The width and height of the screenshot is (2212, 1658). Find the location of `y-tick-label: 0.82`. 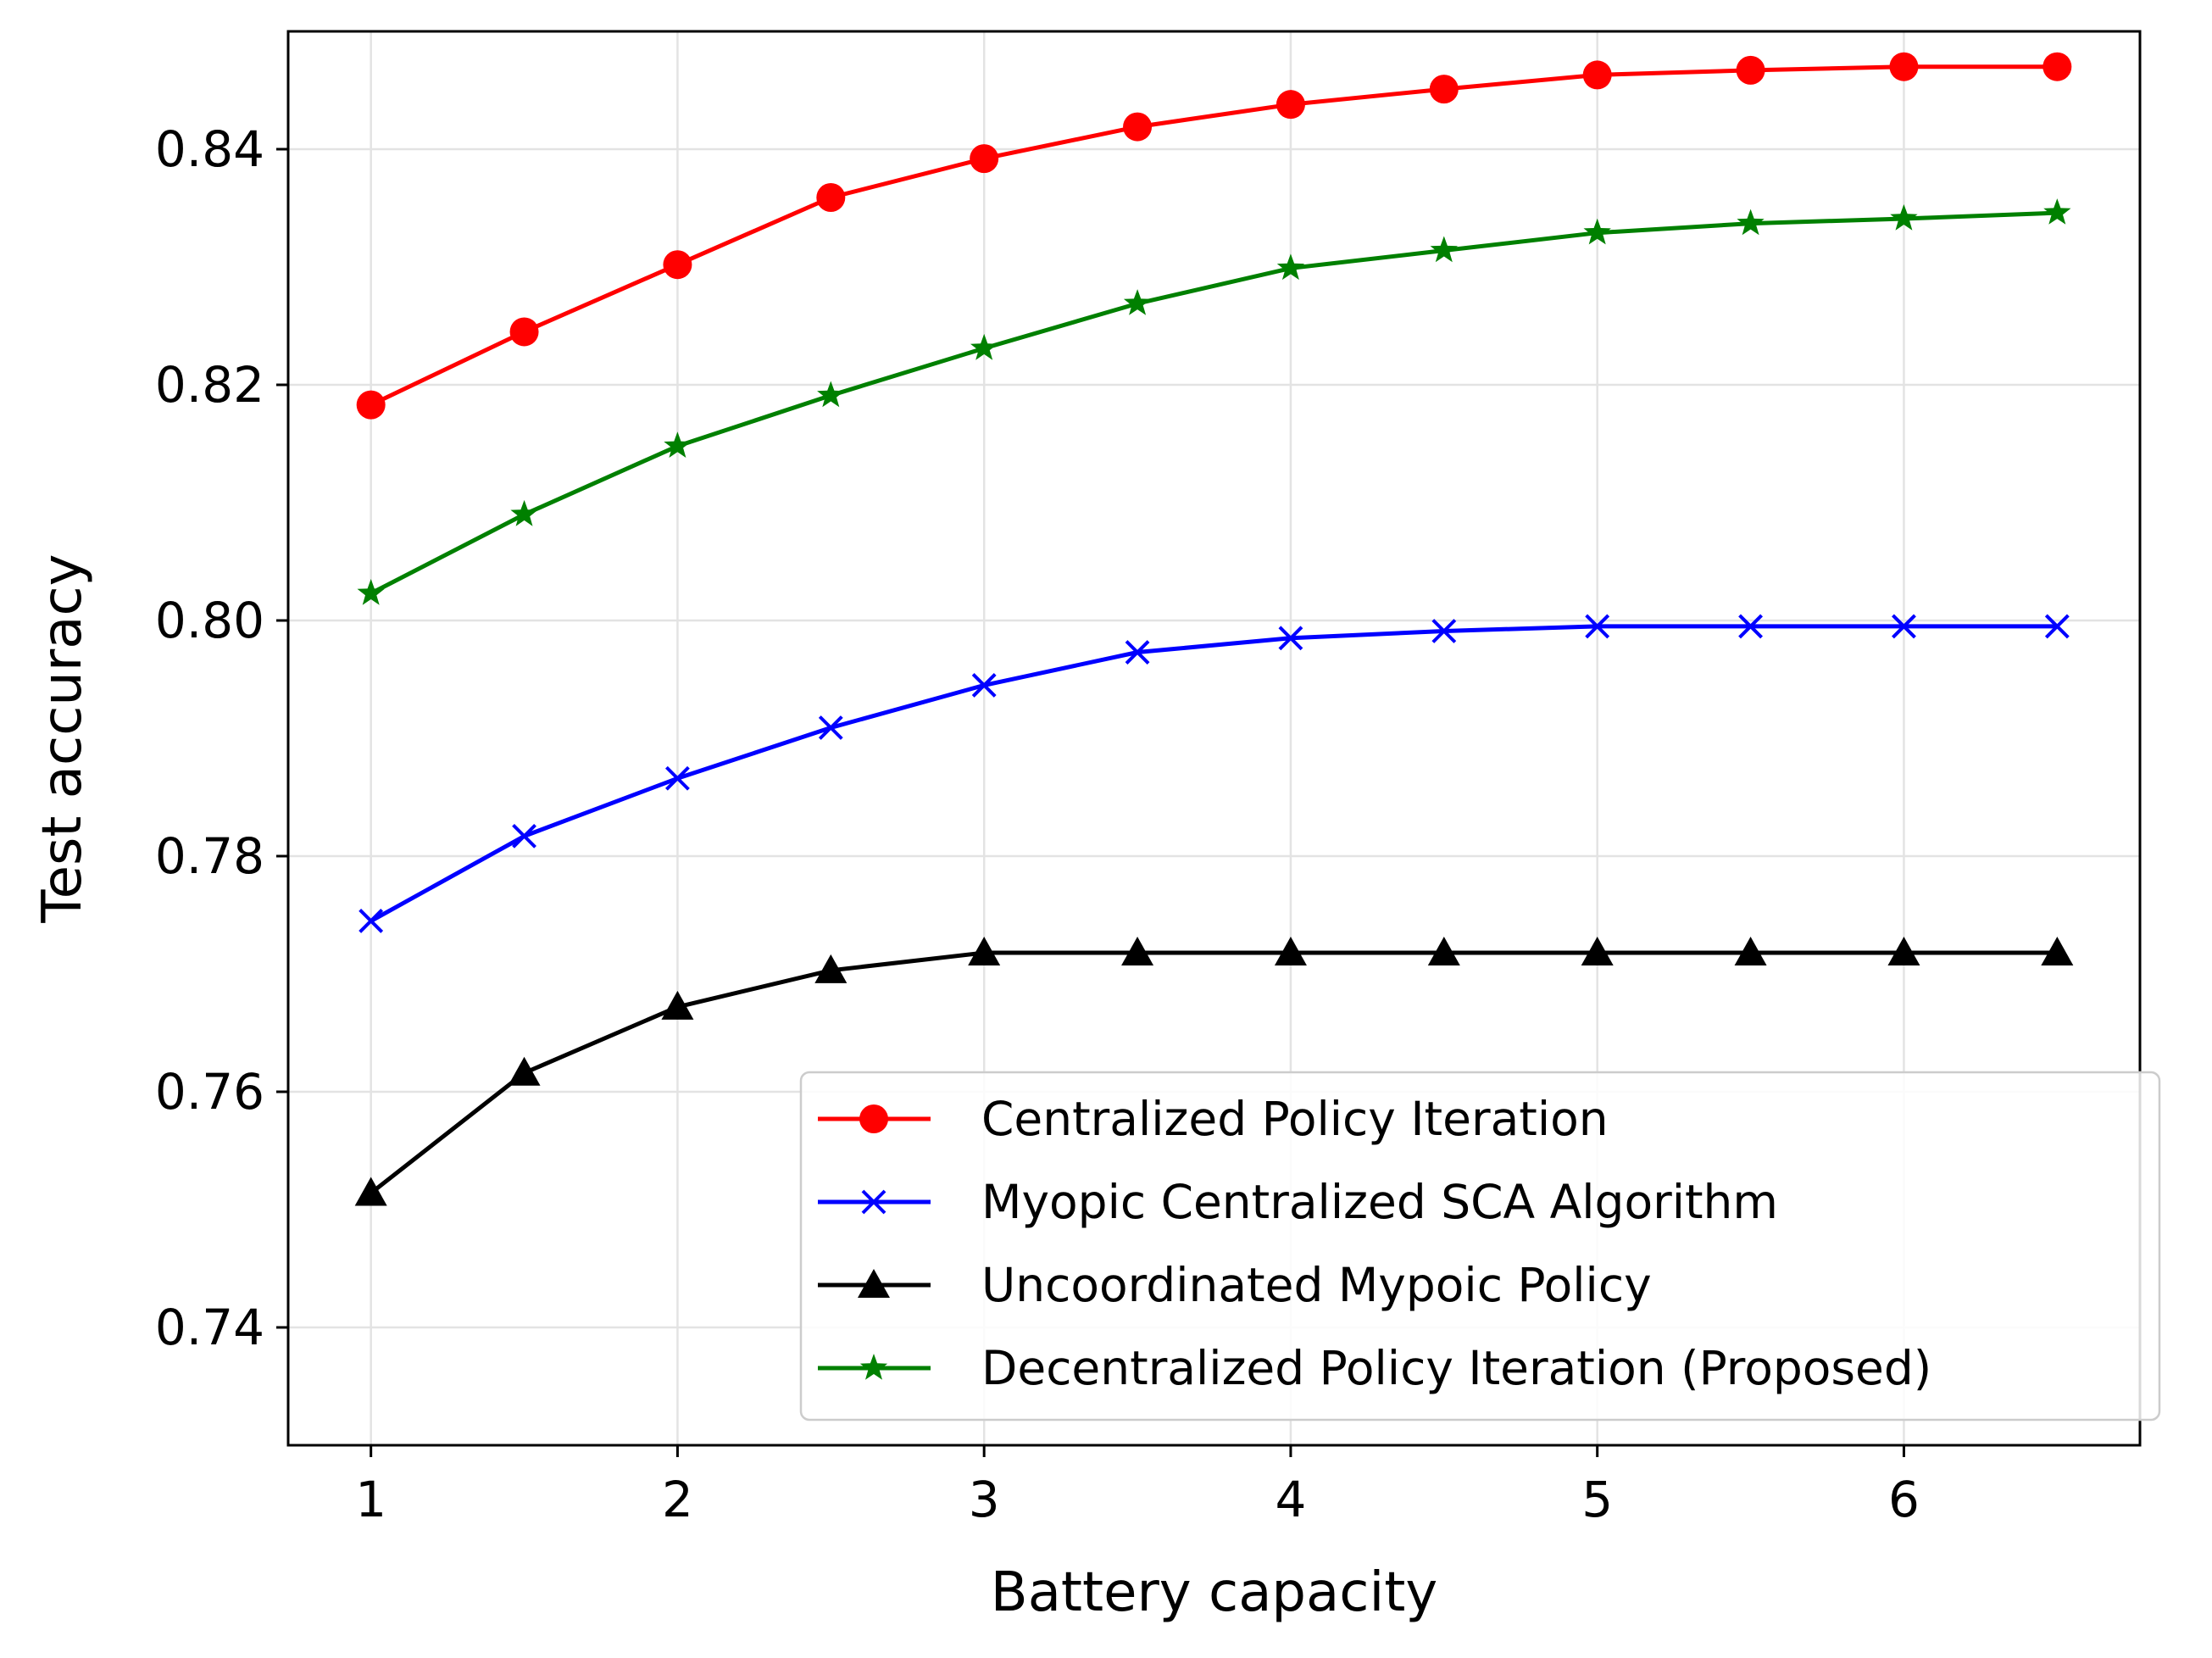

y-tick-label: 0.82 is located at coordinates (209, 385).